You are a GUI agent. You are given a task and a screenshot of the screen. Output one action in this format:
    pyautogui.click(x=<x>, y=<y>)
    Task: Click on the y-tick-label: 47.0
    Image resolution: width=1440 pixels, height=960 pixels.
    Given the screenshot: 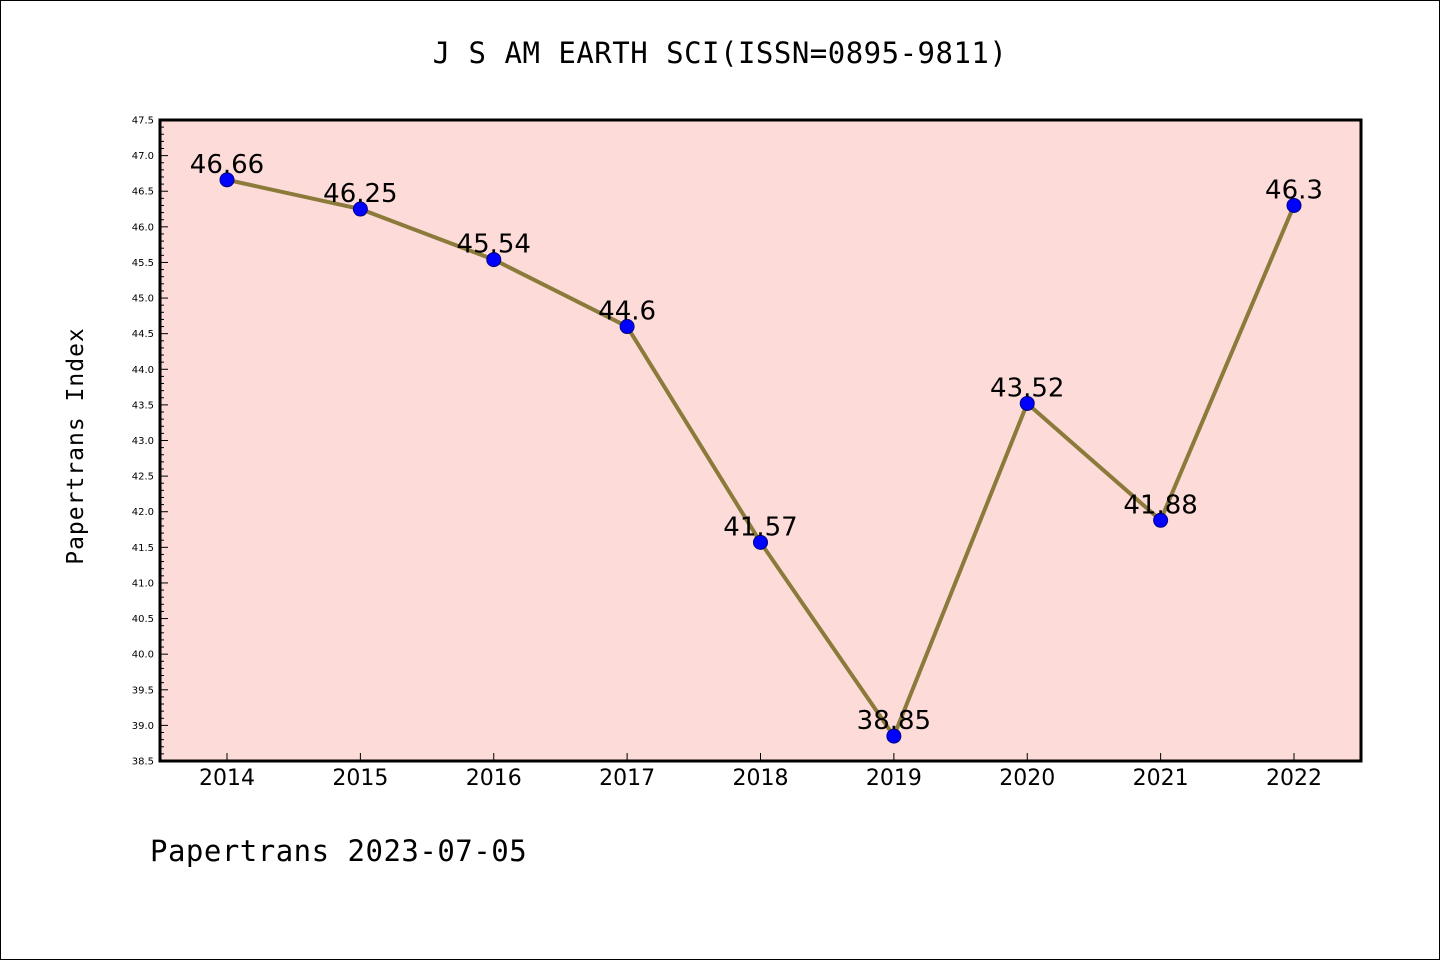 What is the action you would take?
    pyautogui.click(x=143, y=156)
    